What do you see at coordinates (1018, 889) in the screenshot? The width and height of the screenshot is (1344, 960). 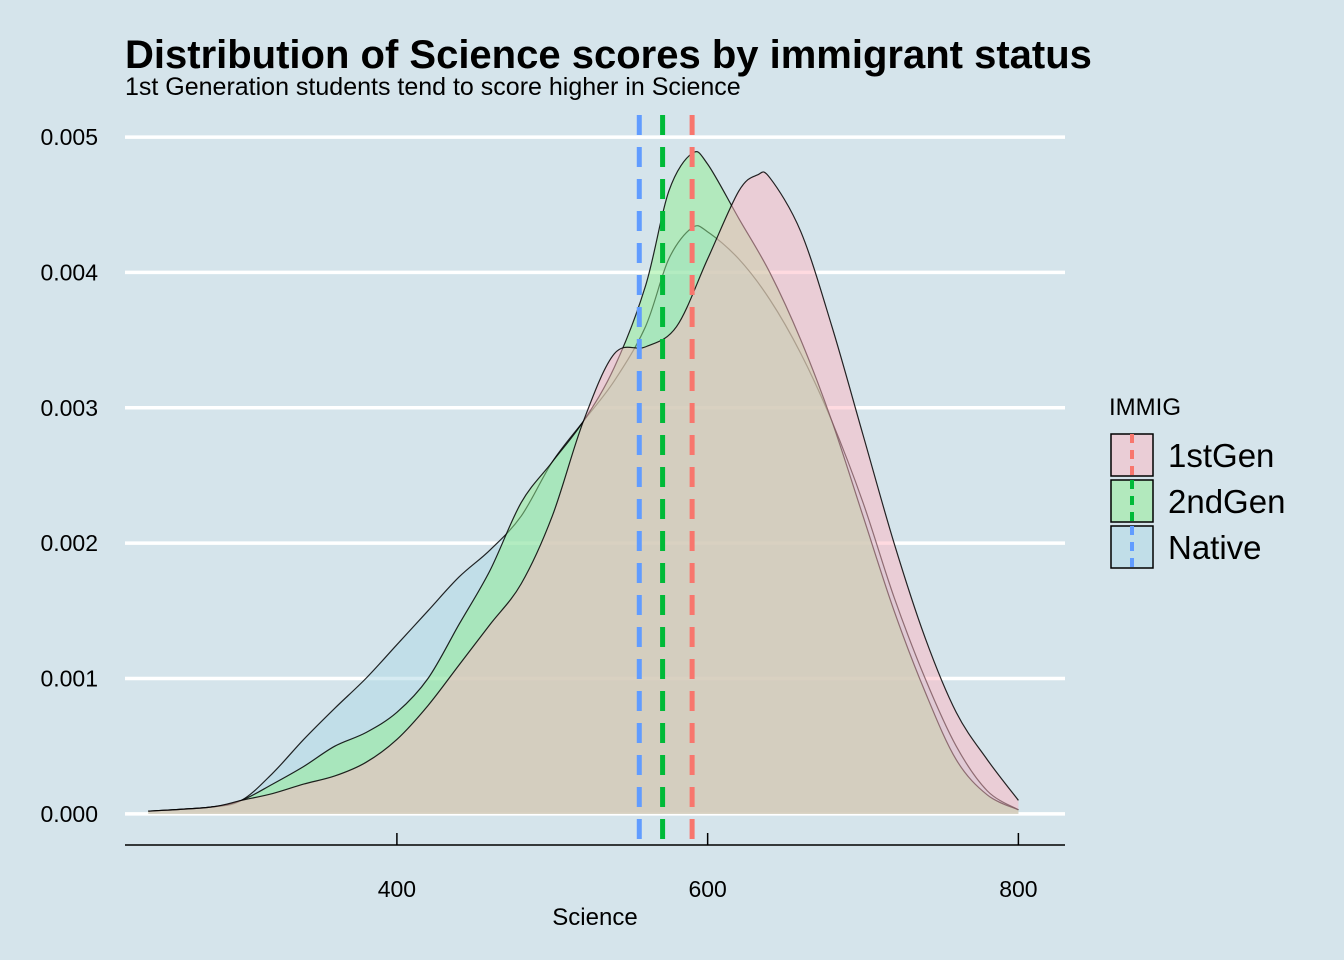 I see `x-tick-label: 800` at bounding box center [1018, 889].